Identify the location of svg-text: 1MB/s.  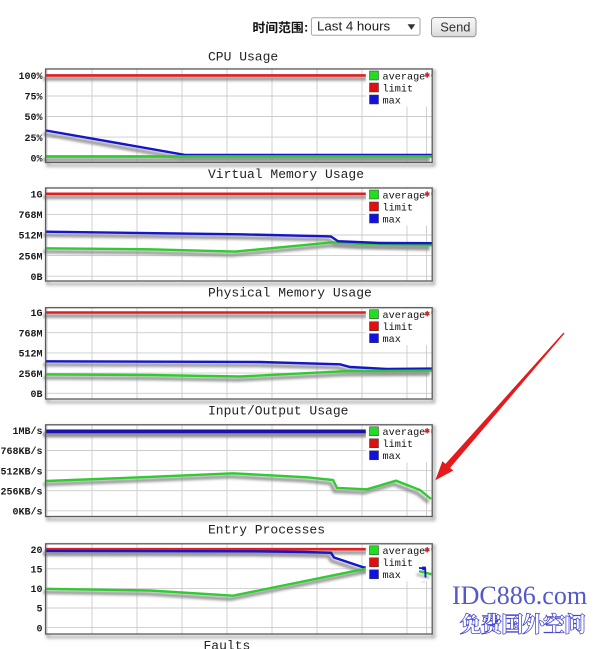
(27, 432).